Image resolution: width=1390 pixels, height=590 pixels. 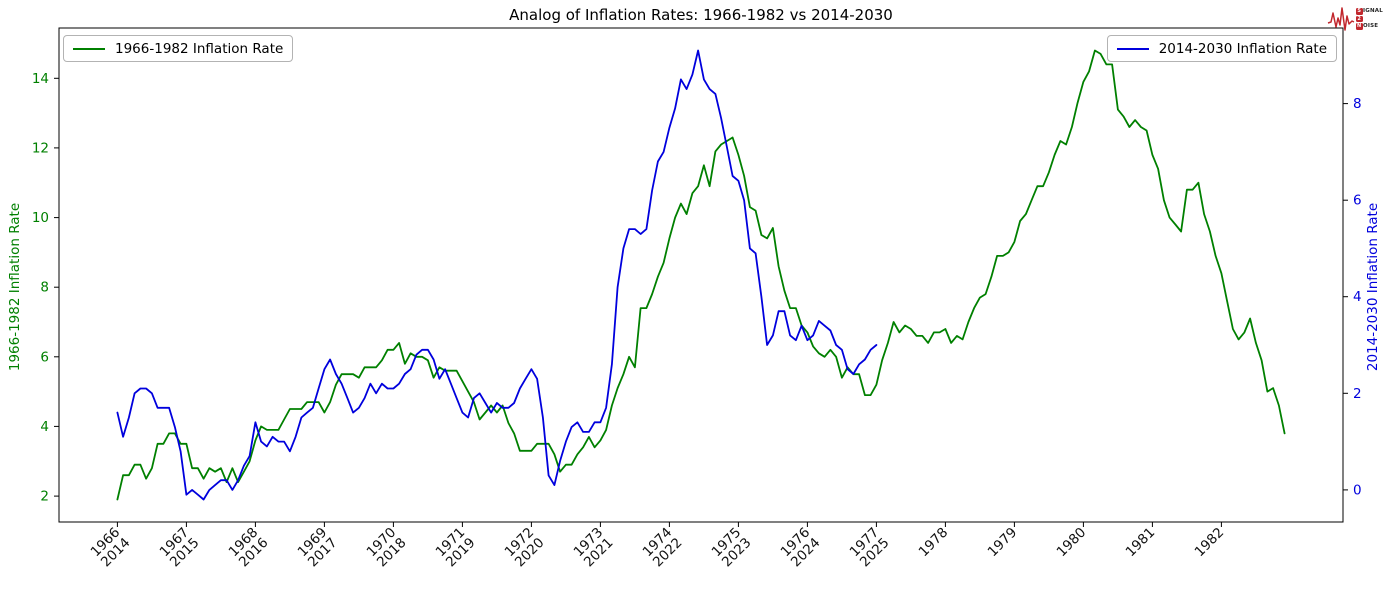 I want to click on svg-text: 19752023, so click(x=732, y=548).